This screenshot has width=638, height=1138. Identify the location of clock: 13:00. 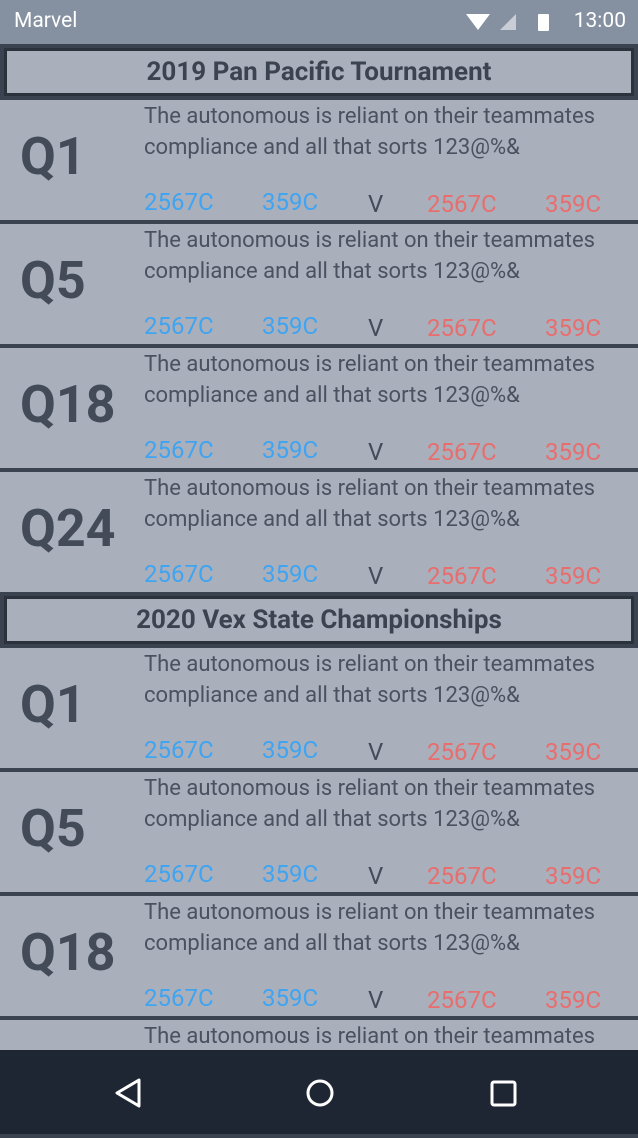
(599, 21).